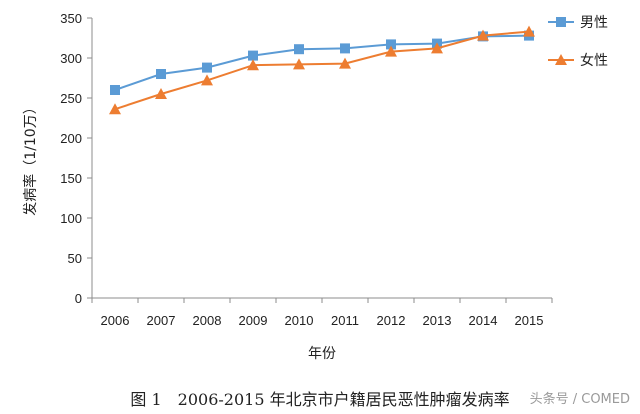  What do you see at coordinates (437, 320) in the screenshot?
I see `x-tick-label: 2013` at bounding box center [437, 320].